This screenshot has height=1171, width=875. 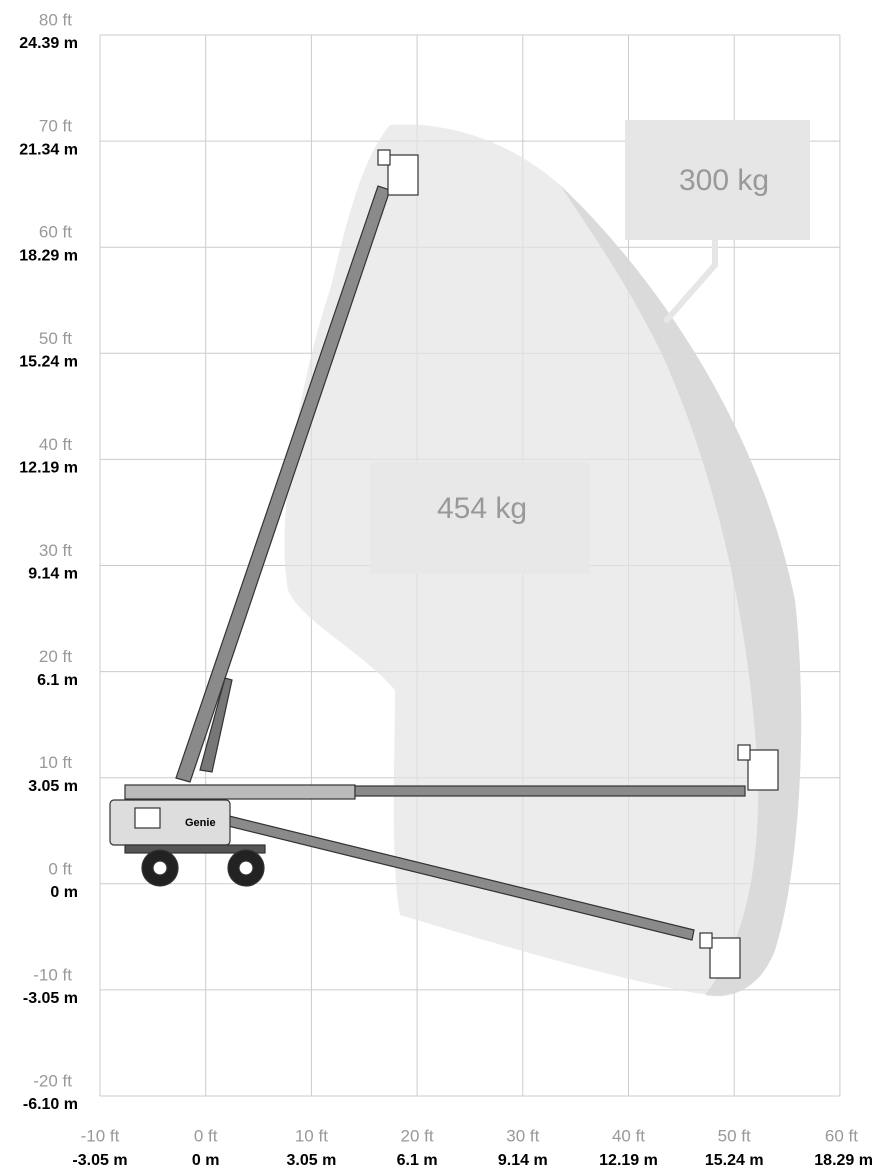 I want to click on y-label-m: 15.24 m, so click(x=48, y=362).